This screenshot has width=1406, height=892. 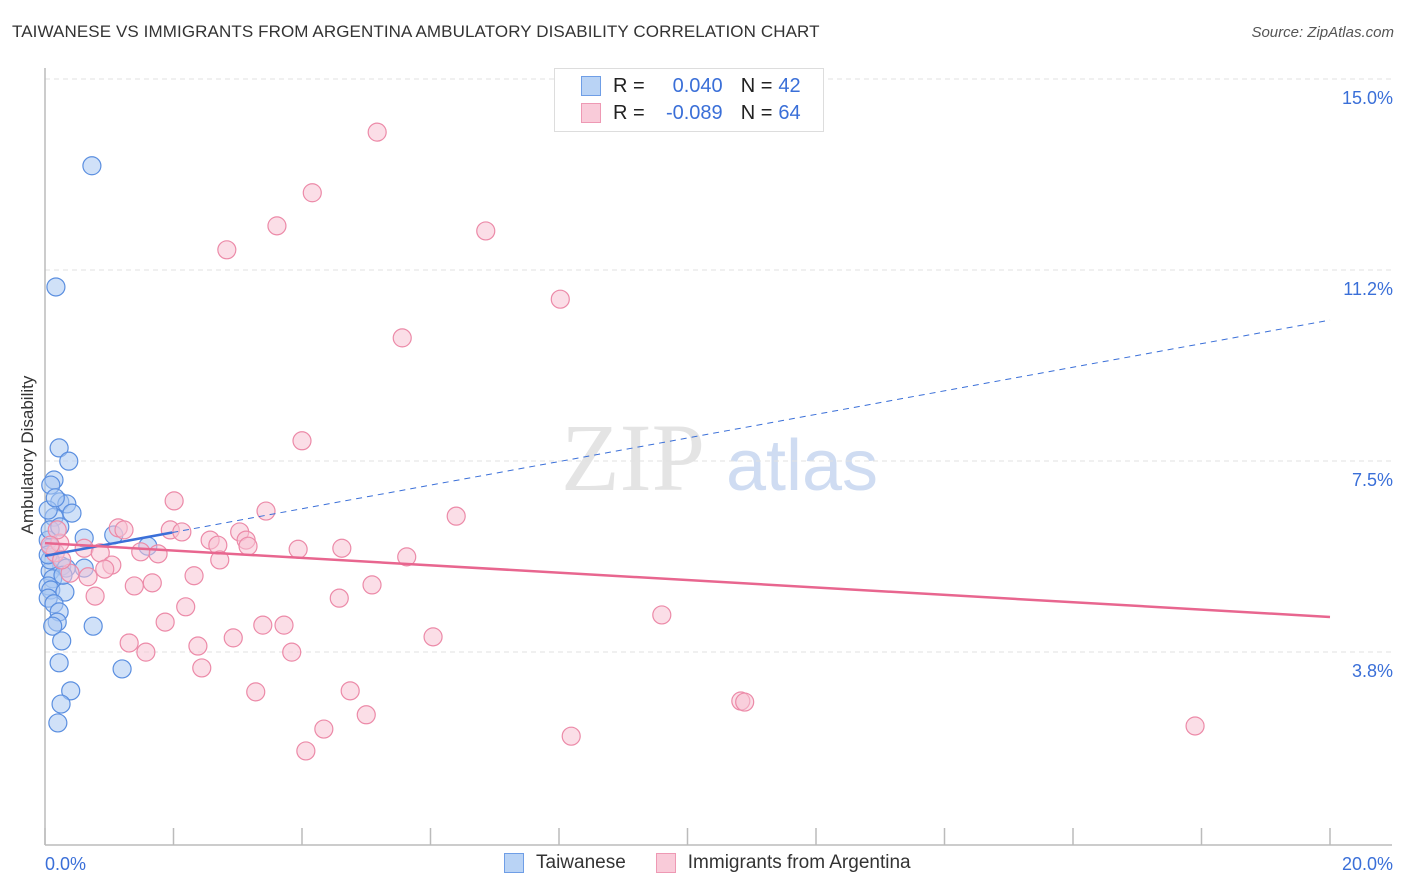 I want to click on r-value: 0.040, so click(x=697, y=85).